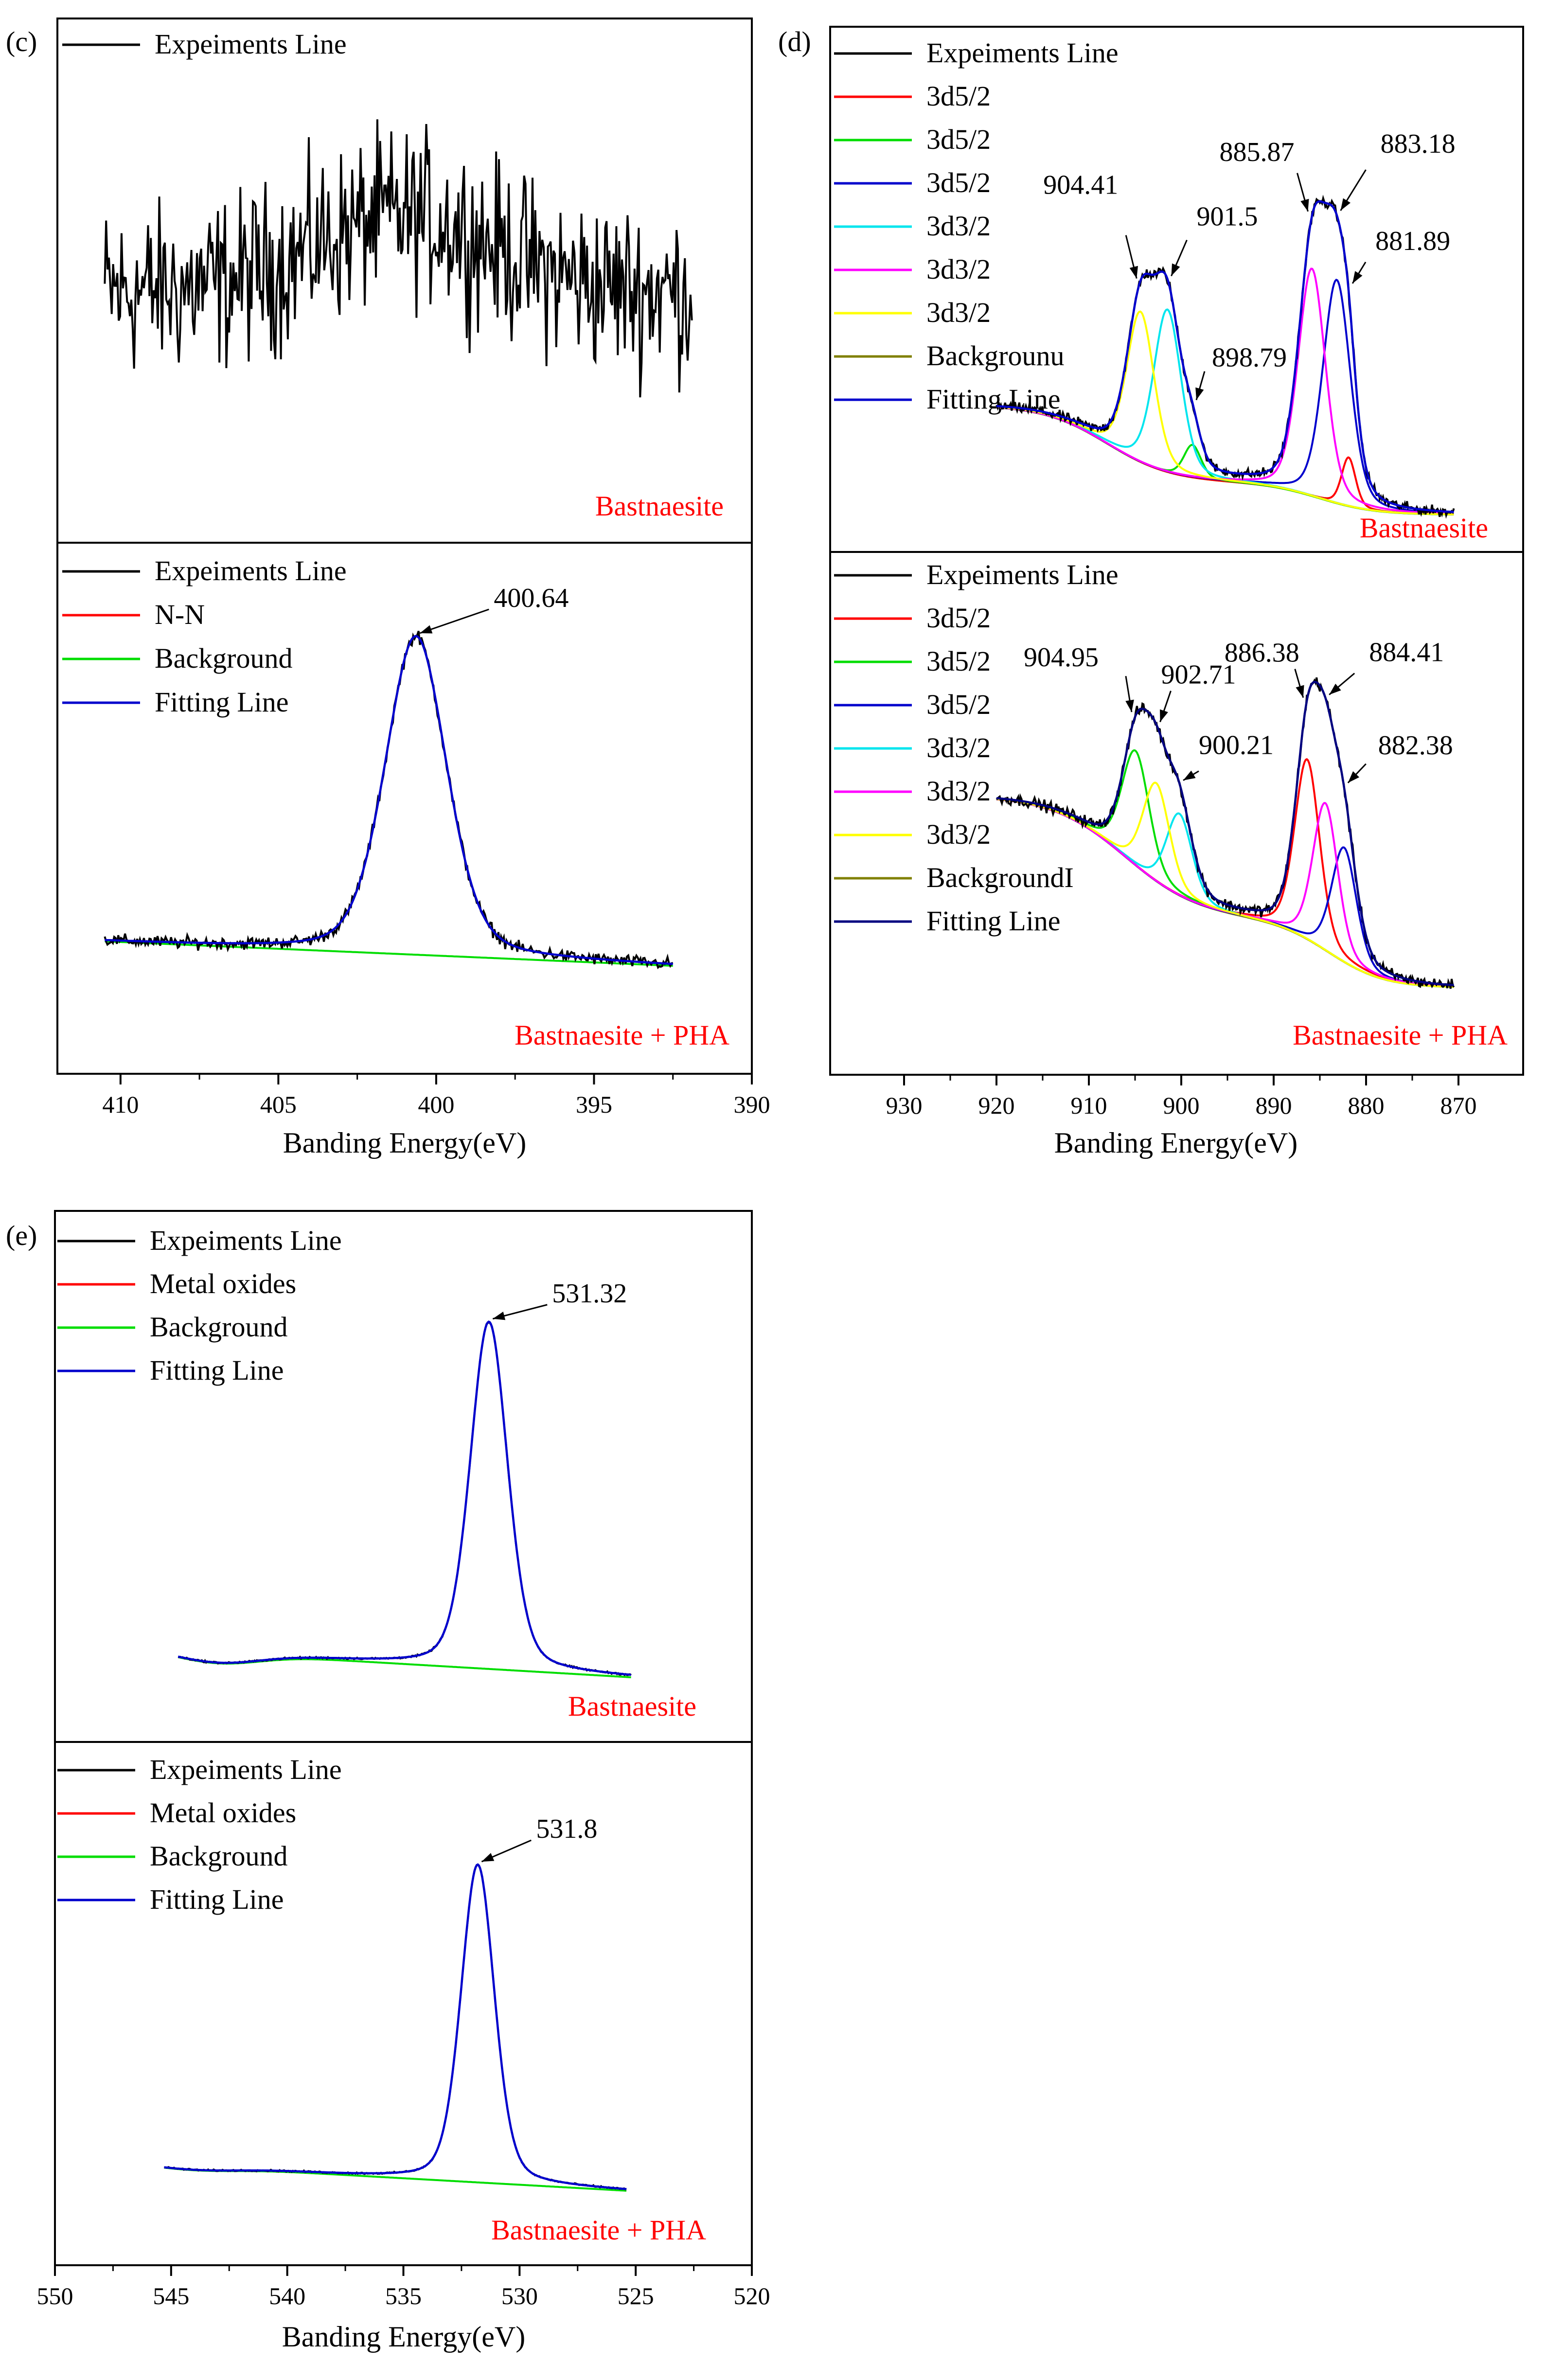 The image size is (1546, 2380). Describe the element at coordinates (1249, 358) in the screenshot. I see `peak-label: 898.79` at that location.